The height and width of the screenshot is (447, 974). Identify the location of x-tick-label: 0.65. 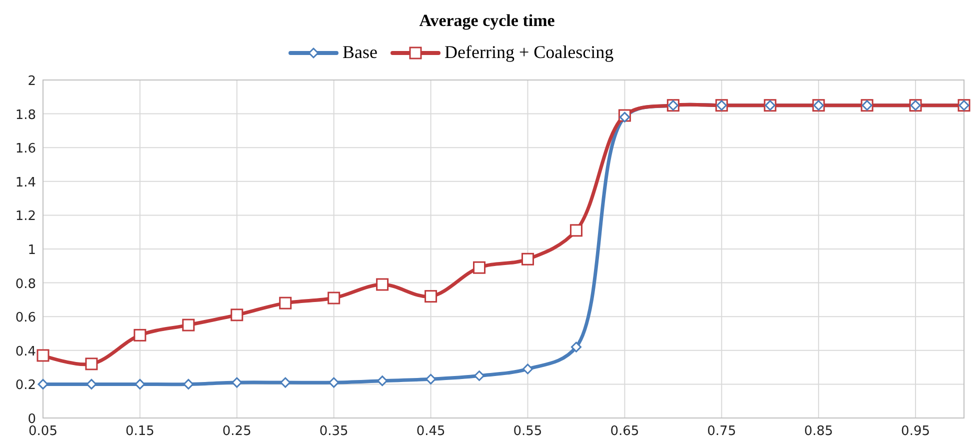
(625, 431).